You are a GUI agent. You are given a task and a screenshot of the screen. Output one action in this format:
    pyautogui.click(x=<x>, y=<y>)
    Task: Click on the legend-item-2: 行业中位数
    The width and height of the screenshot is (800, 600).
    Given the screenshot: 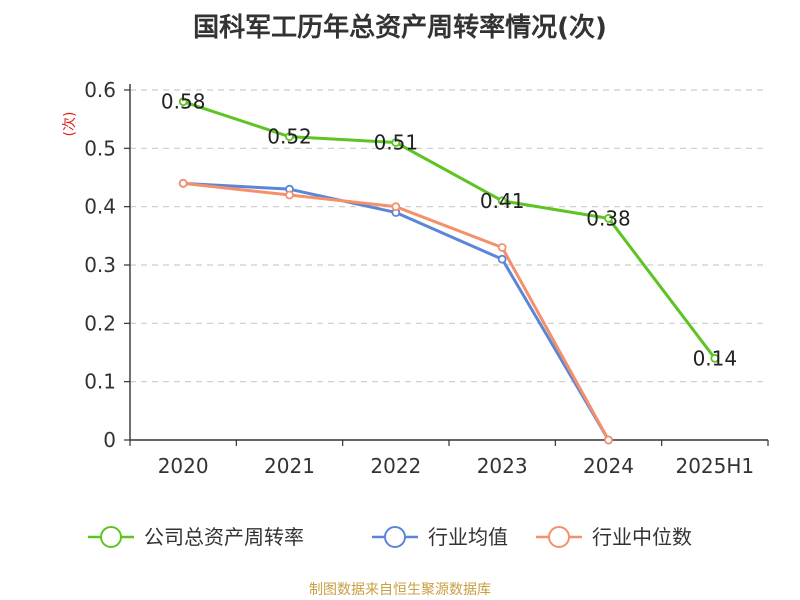 What is the action you would take?
    pyautogui.click(x=614, y=537)
    